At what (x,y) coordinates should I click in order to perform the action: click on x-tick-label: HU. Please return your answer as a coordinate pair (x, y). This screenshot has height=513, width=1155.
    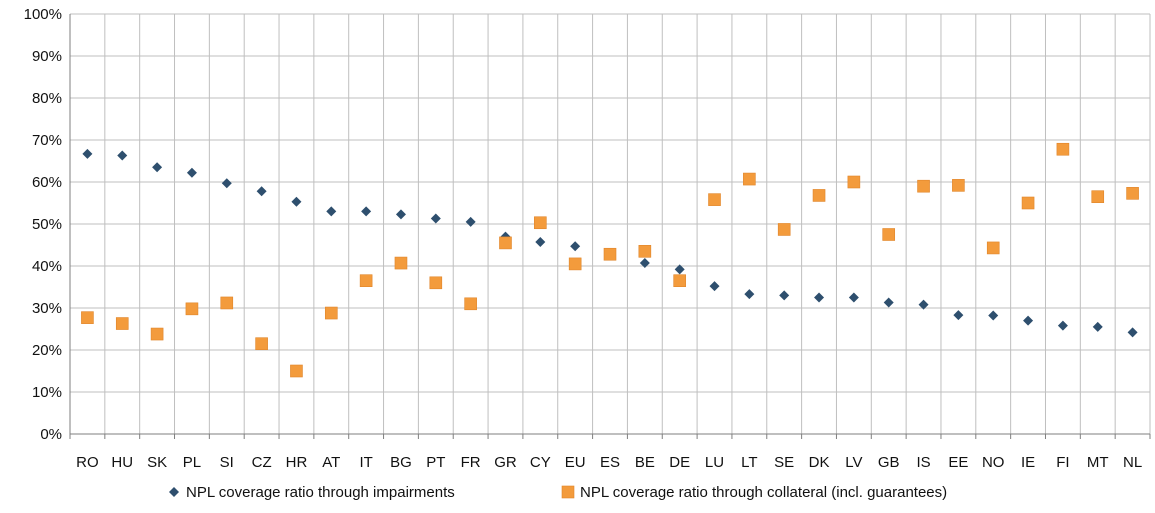
    Looking at the image, I should click on (122, 462).